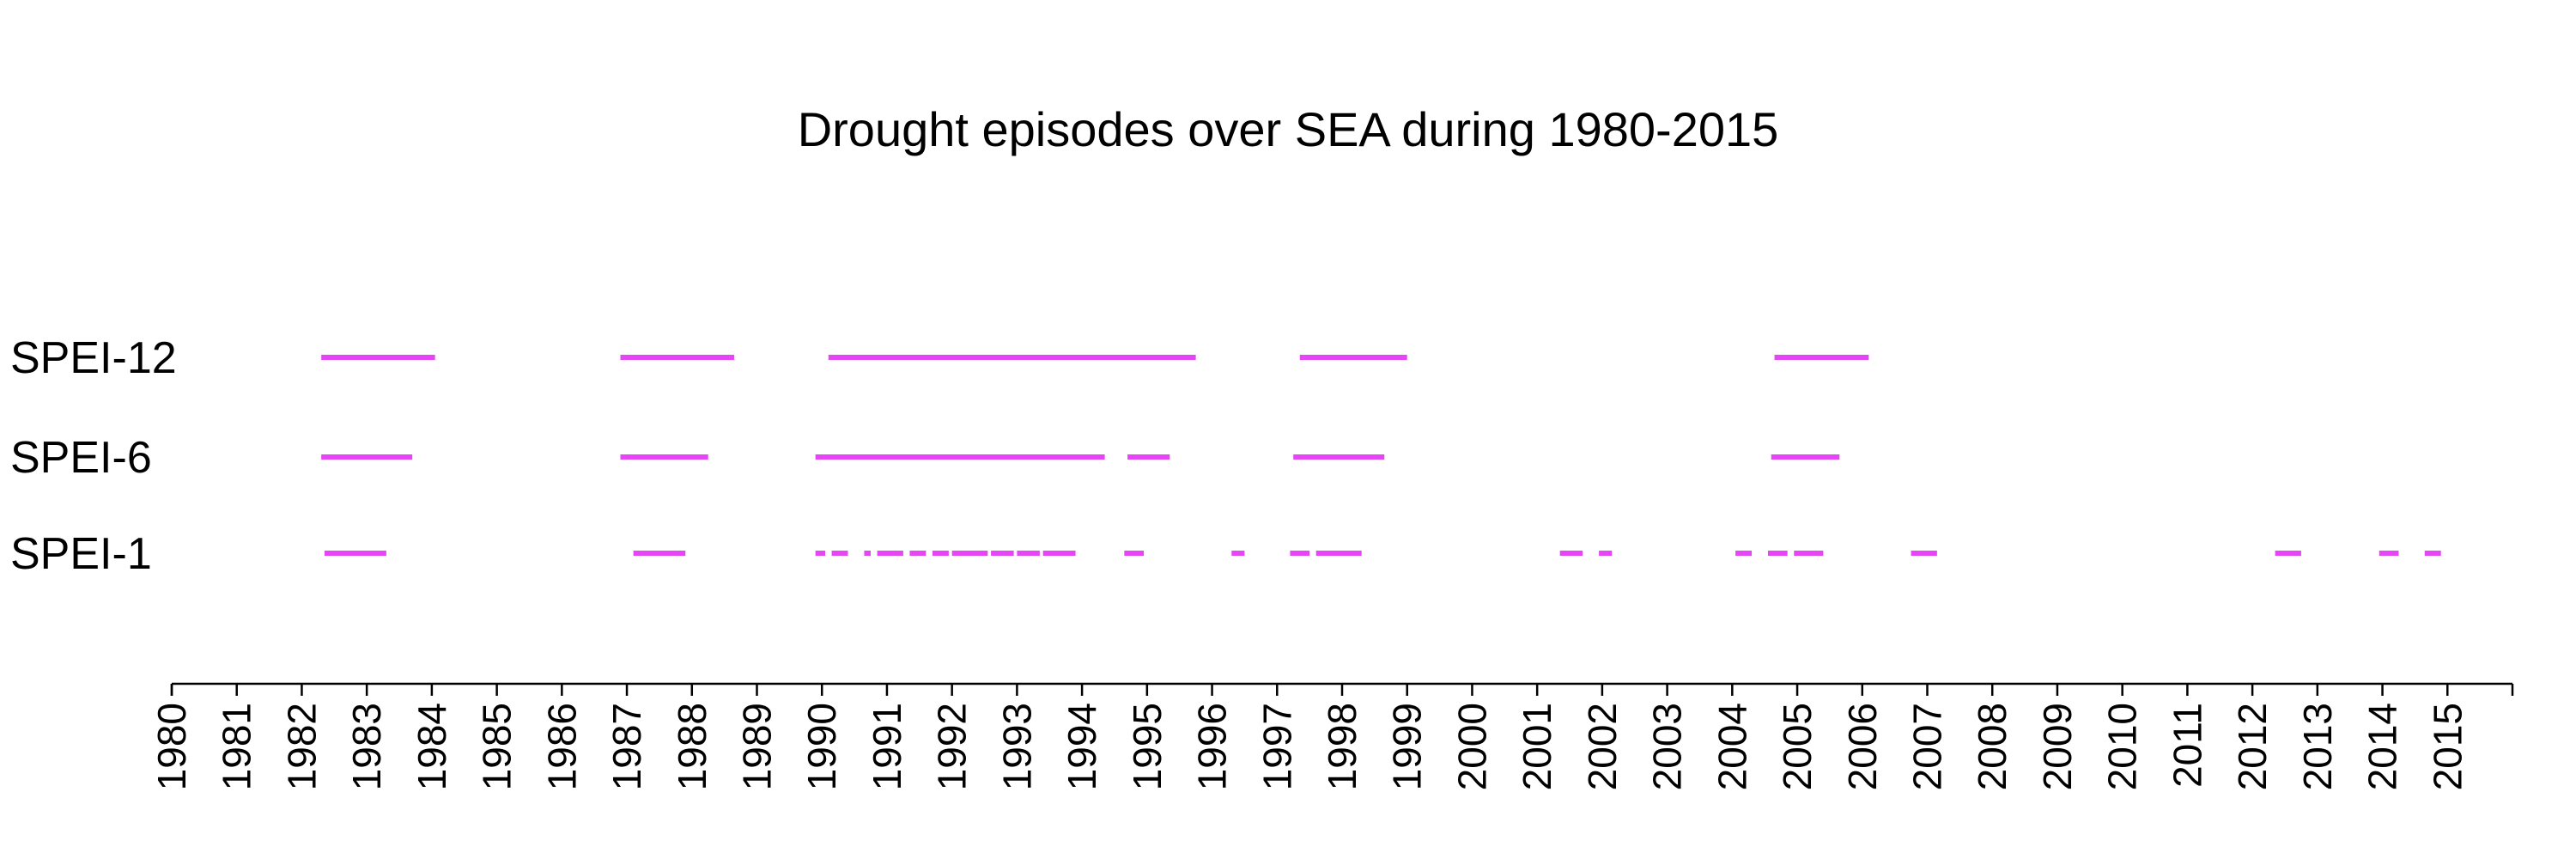 This screenshot has height=859, width=2576. I want to click on x-tick-label: 2004, so click(1732, 747).